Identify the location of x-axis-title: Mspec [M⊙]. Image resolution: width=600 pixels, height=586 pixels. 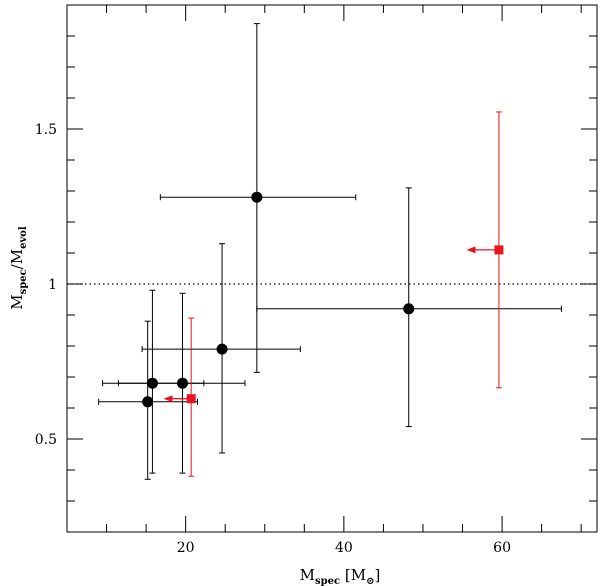
(340, 576).